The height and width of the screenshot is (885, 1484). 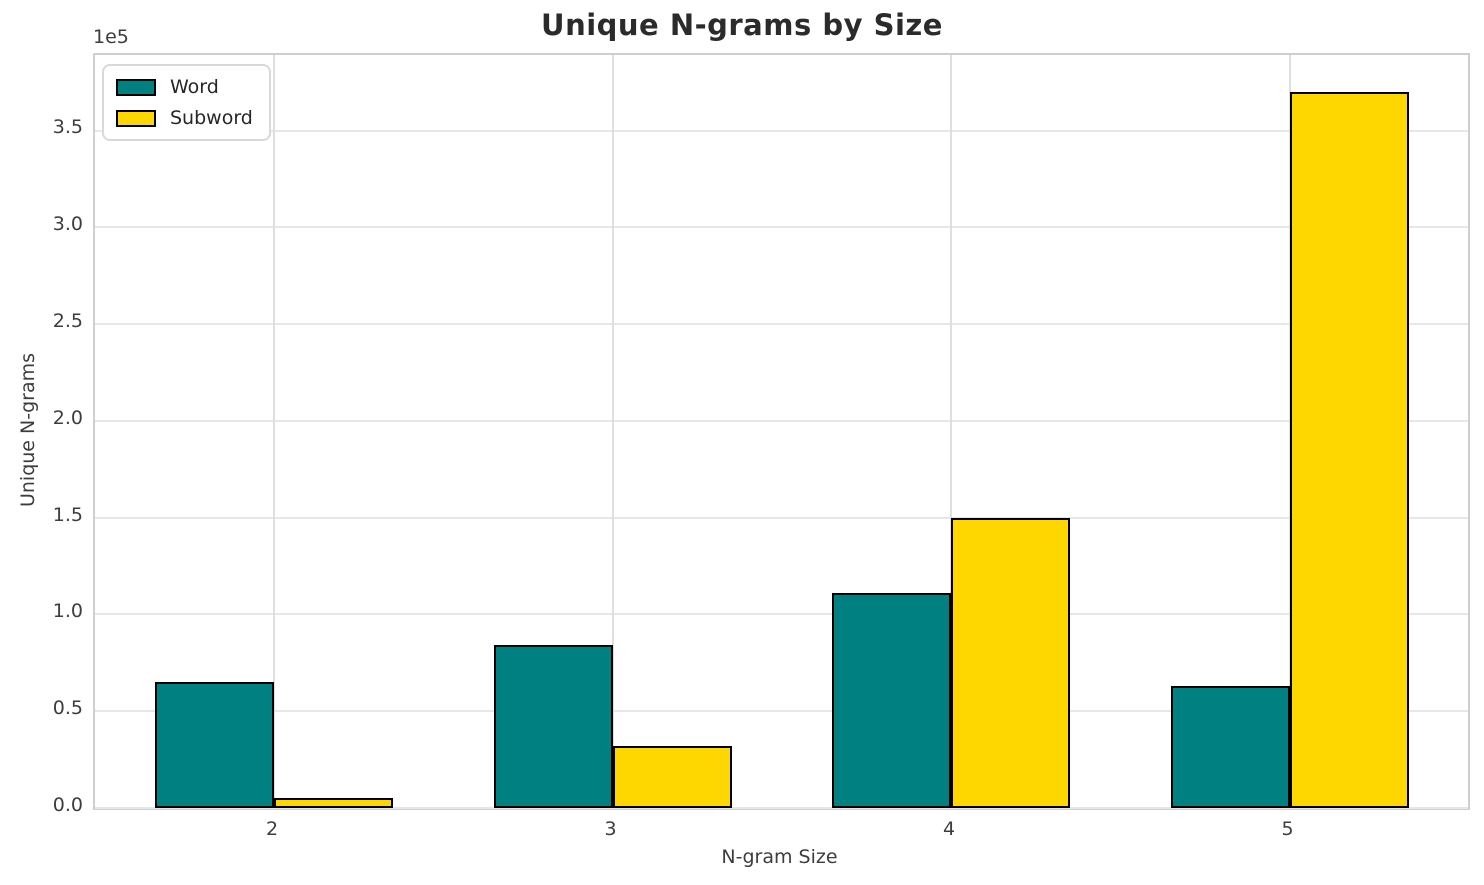 What do you see at coordinates (67, 127) in the screenshot?
I see `y-tick-label: 3.5` at bounding box center [67, 127].